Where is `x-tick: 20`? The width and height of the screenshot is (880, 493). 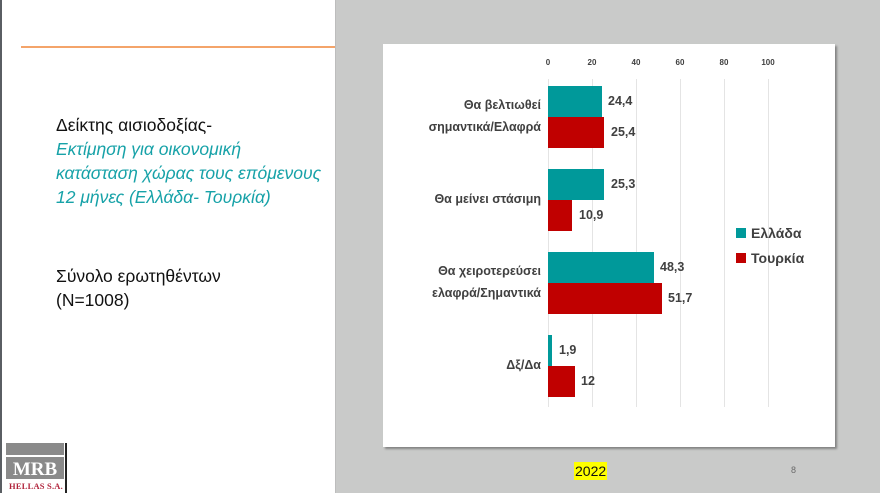 x-tick: 20 is located at coordinates (592, 62).